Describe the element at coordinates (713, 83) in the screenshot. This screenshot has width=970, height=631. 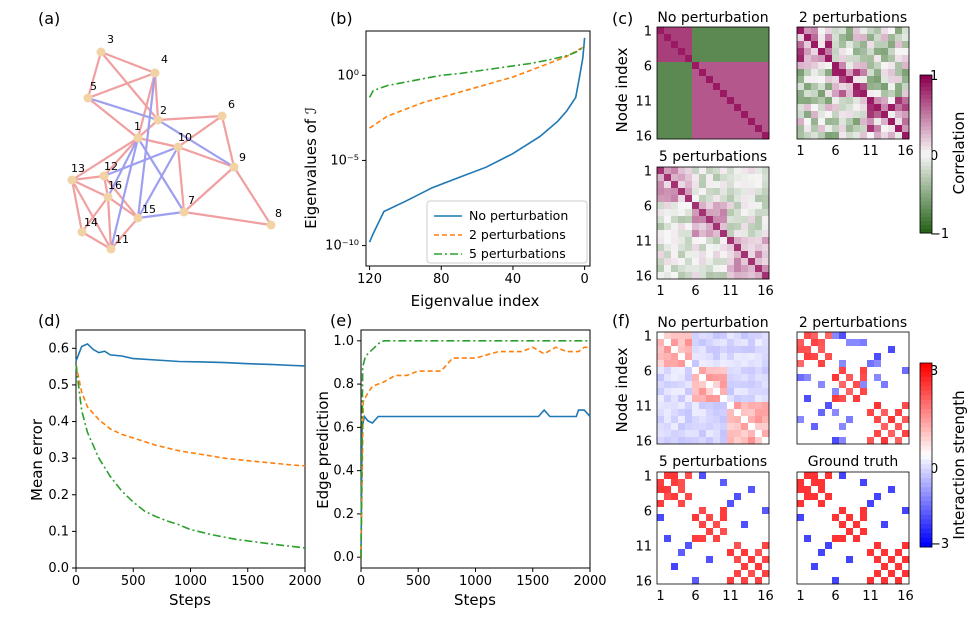
I see `heatmap-frame` at that location.